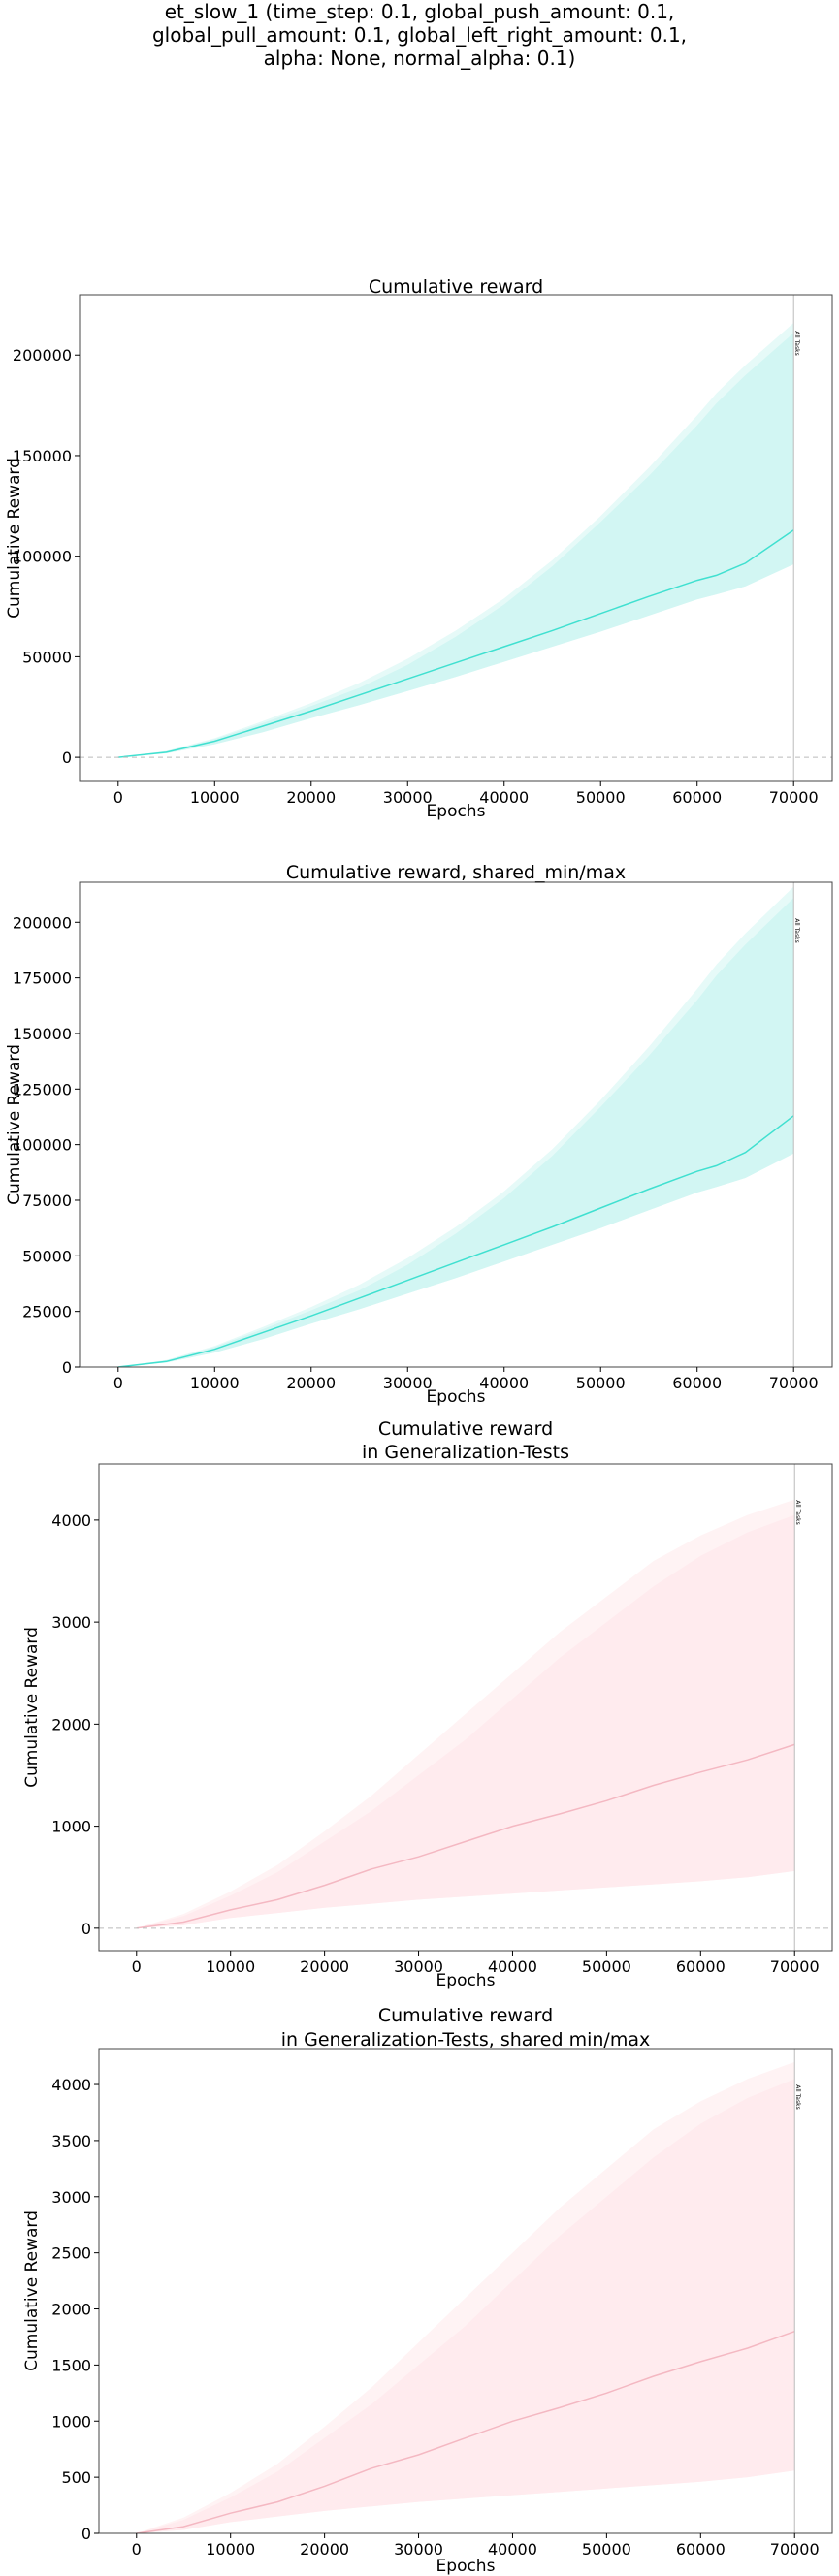 This screenshot has height=2576, width=839. Describe the element at coordinates (465, 1453) in the screenshot. I see `chart-title: in Generalization-Tests` at that location.